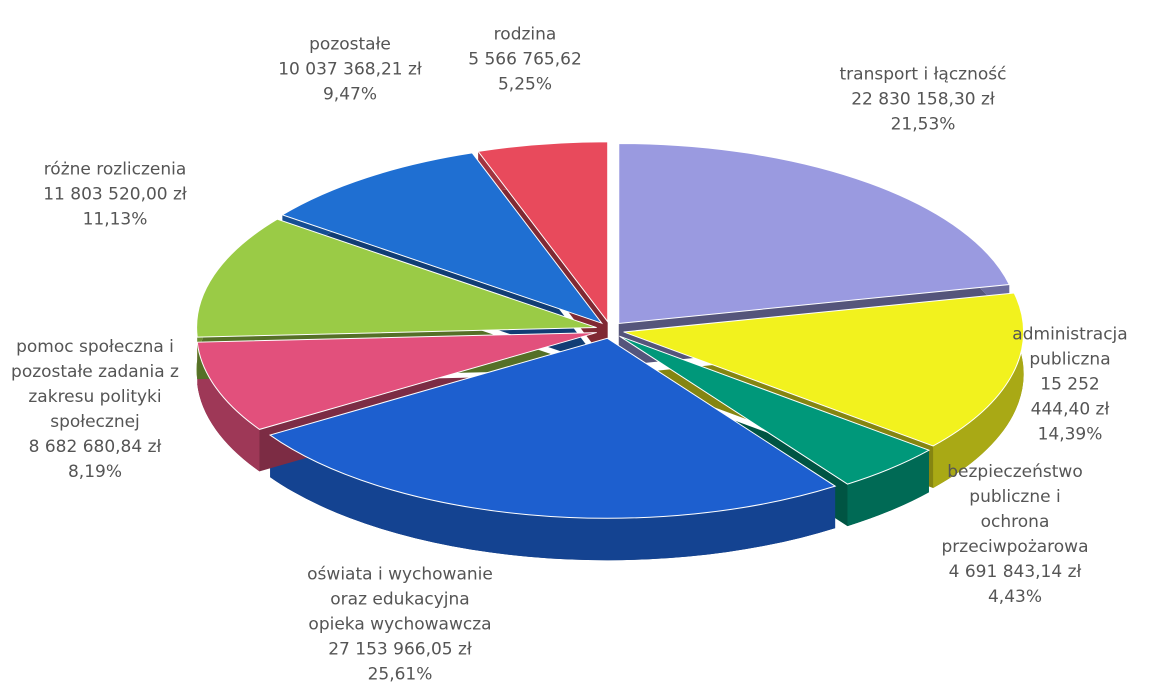 Image resolution: width=1154 pixels, height=694 pixels. I want to click on category-label: administracja publiczna, so click(1070, 347).